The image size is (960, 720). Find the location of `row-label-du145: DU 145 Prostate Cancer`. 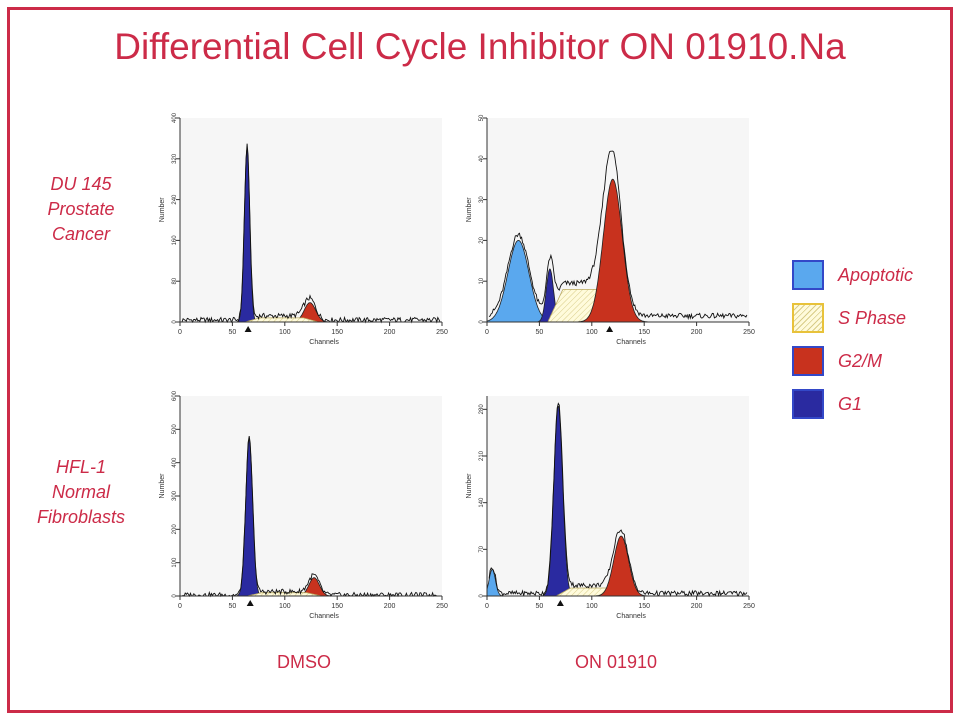

row-label-du145: DU 145 Prostate Cancer is located at coordinates (81, 209).